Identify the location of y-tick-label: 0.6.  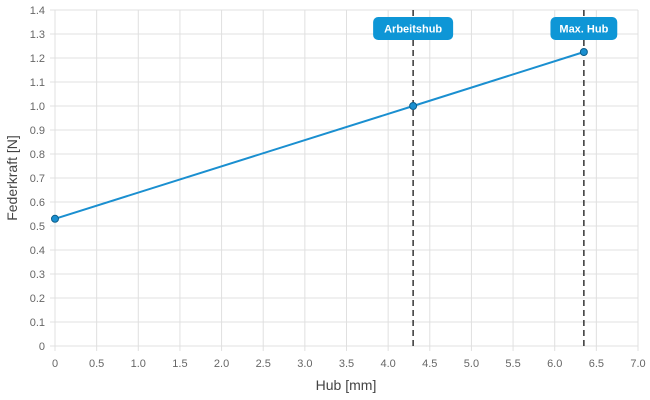
(37, 203).